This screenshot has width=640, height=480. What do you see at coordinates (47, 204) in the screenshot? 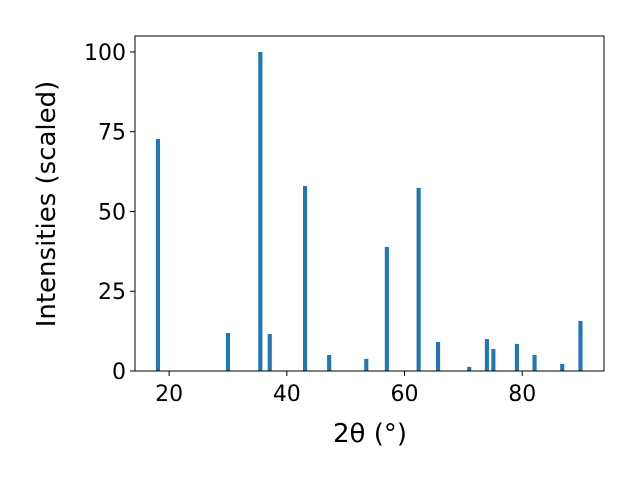
I see `y-axis-label: Intensities (scaled)` at bounding box center [47, 204].